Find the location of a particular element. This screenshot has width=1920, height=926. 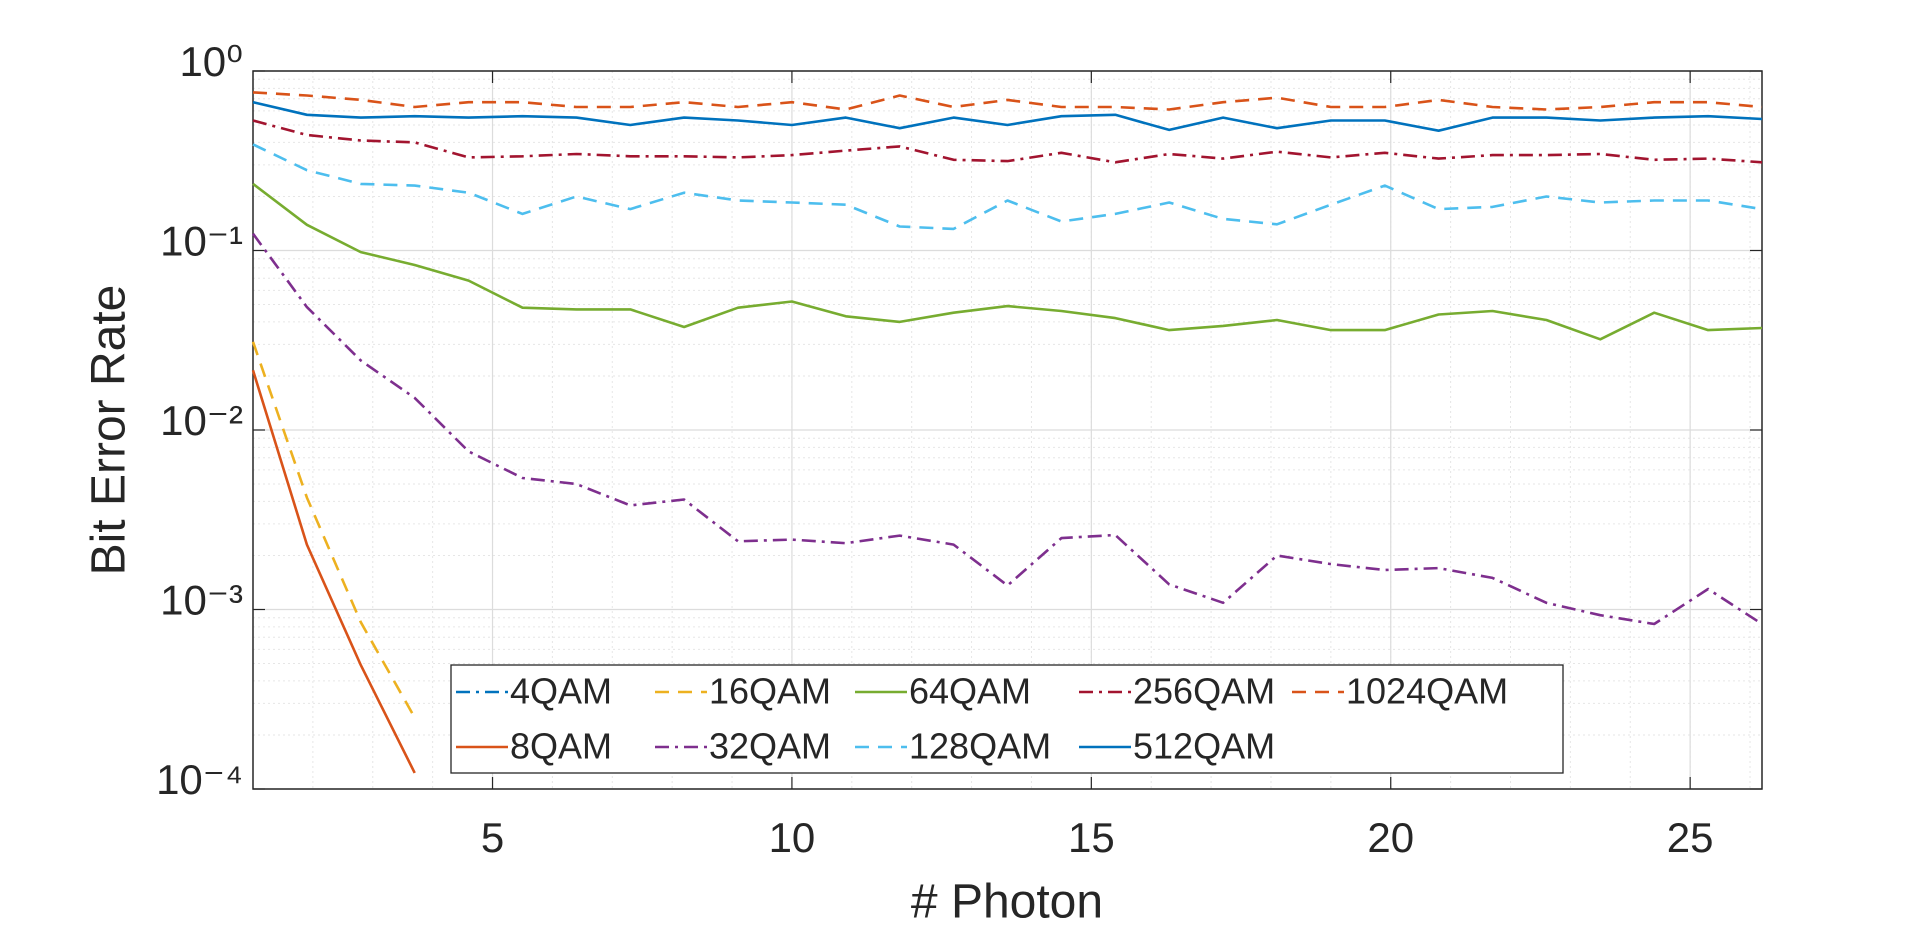

x-tick-label: 15 is located at coordinates (1091, 837).